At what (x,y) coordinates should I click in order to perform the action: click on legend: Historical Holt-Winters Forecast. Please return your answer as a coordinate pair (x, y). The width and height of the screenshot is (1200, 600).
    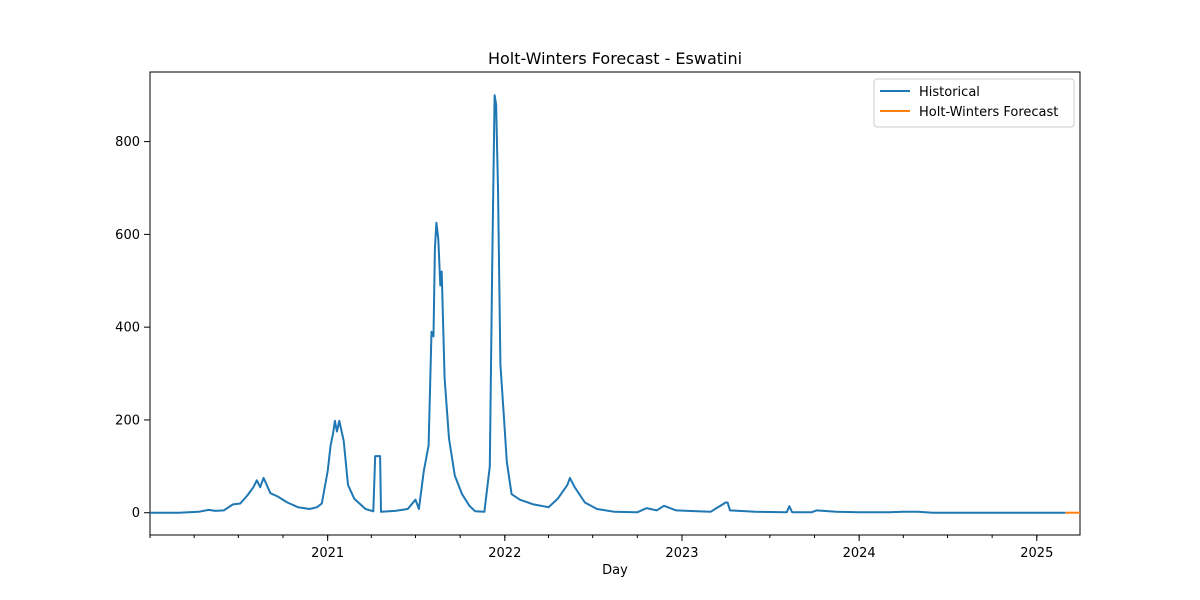
    Looking at the image, I should click on (974, 103).